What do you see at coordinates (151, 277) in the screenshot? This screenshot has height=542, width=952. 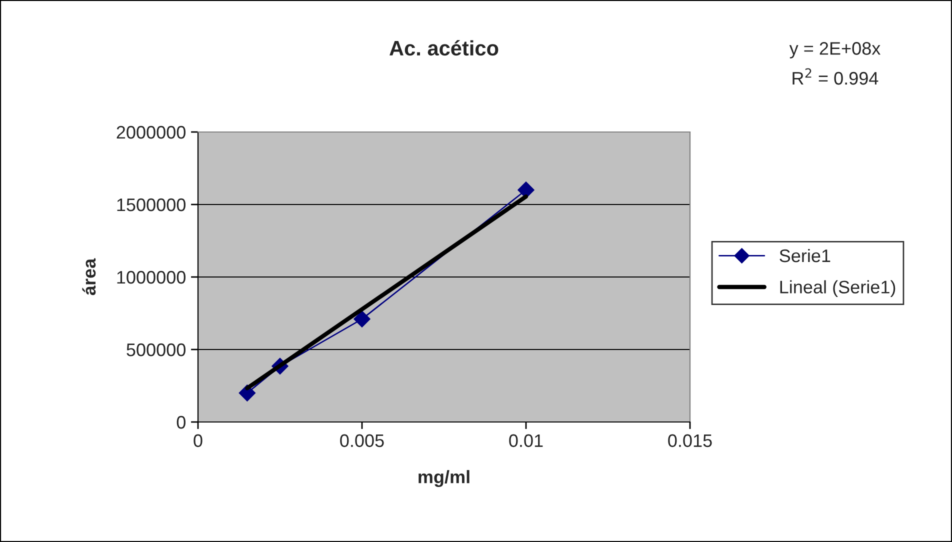 I see `y-tick-label: 1000000` at bounding box center [151, 277].